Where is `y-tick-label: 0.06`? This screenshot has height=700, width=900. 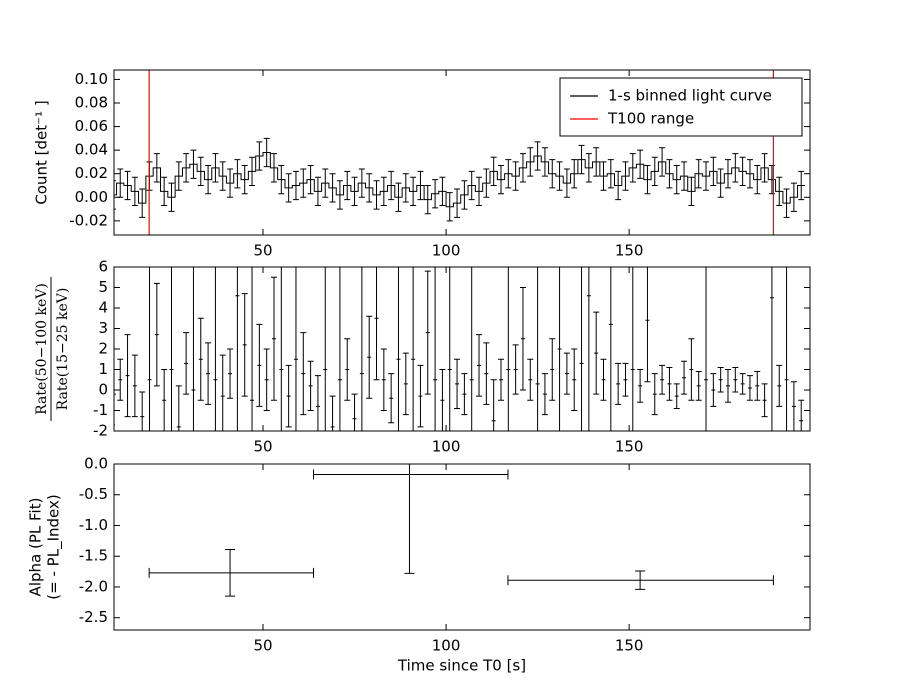 y-tick-label: 0.06 is located at coordinates (91, 126).